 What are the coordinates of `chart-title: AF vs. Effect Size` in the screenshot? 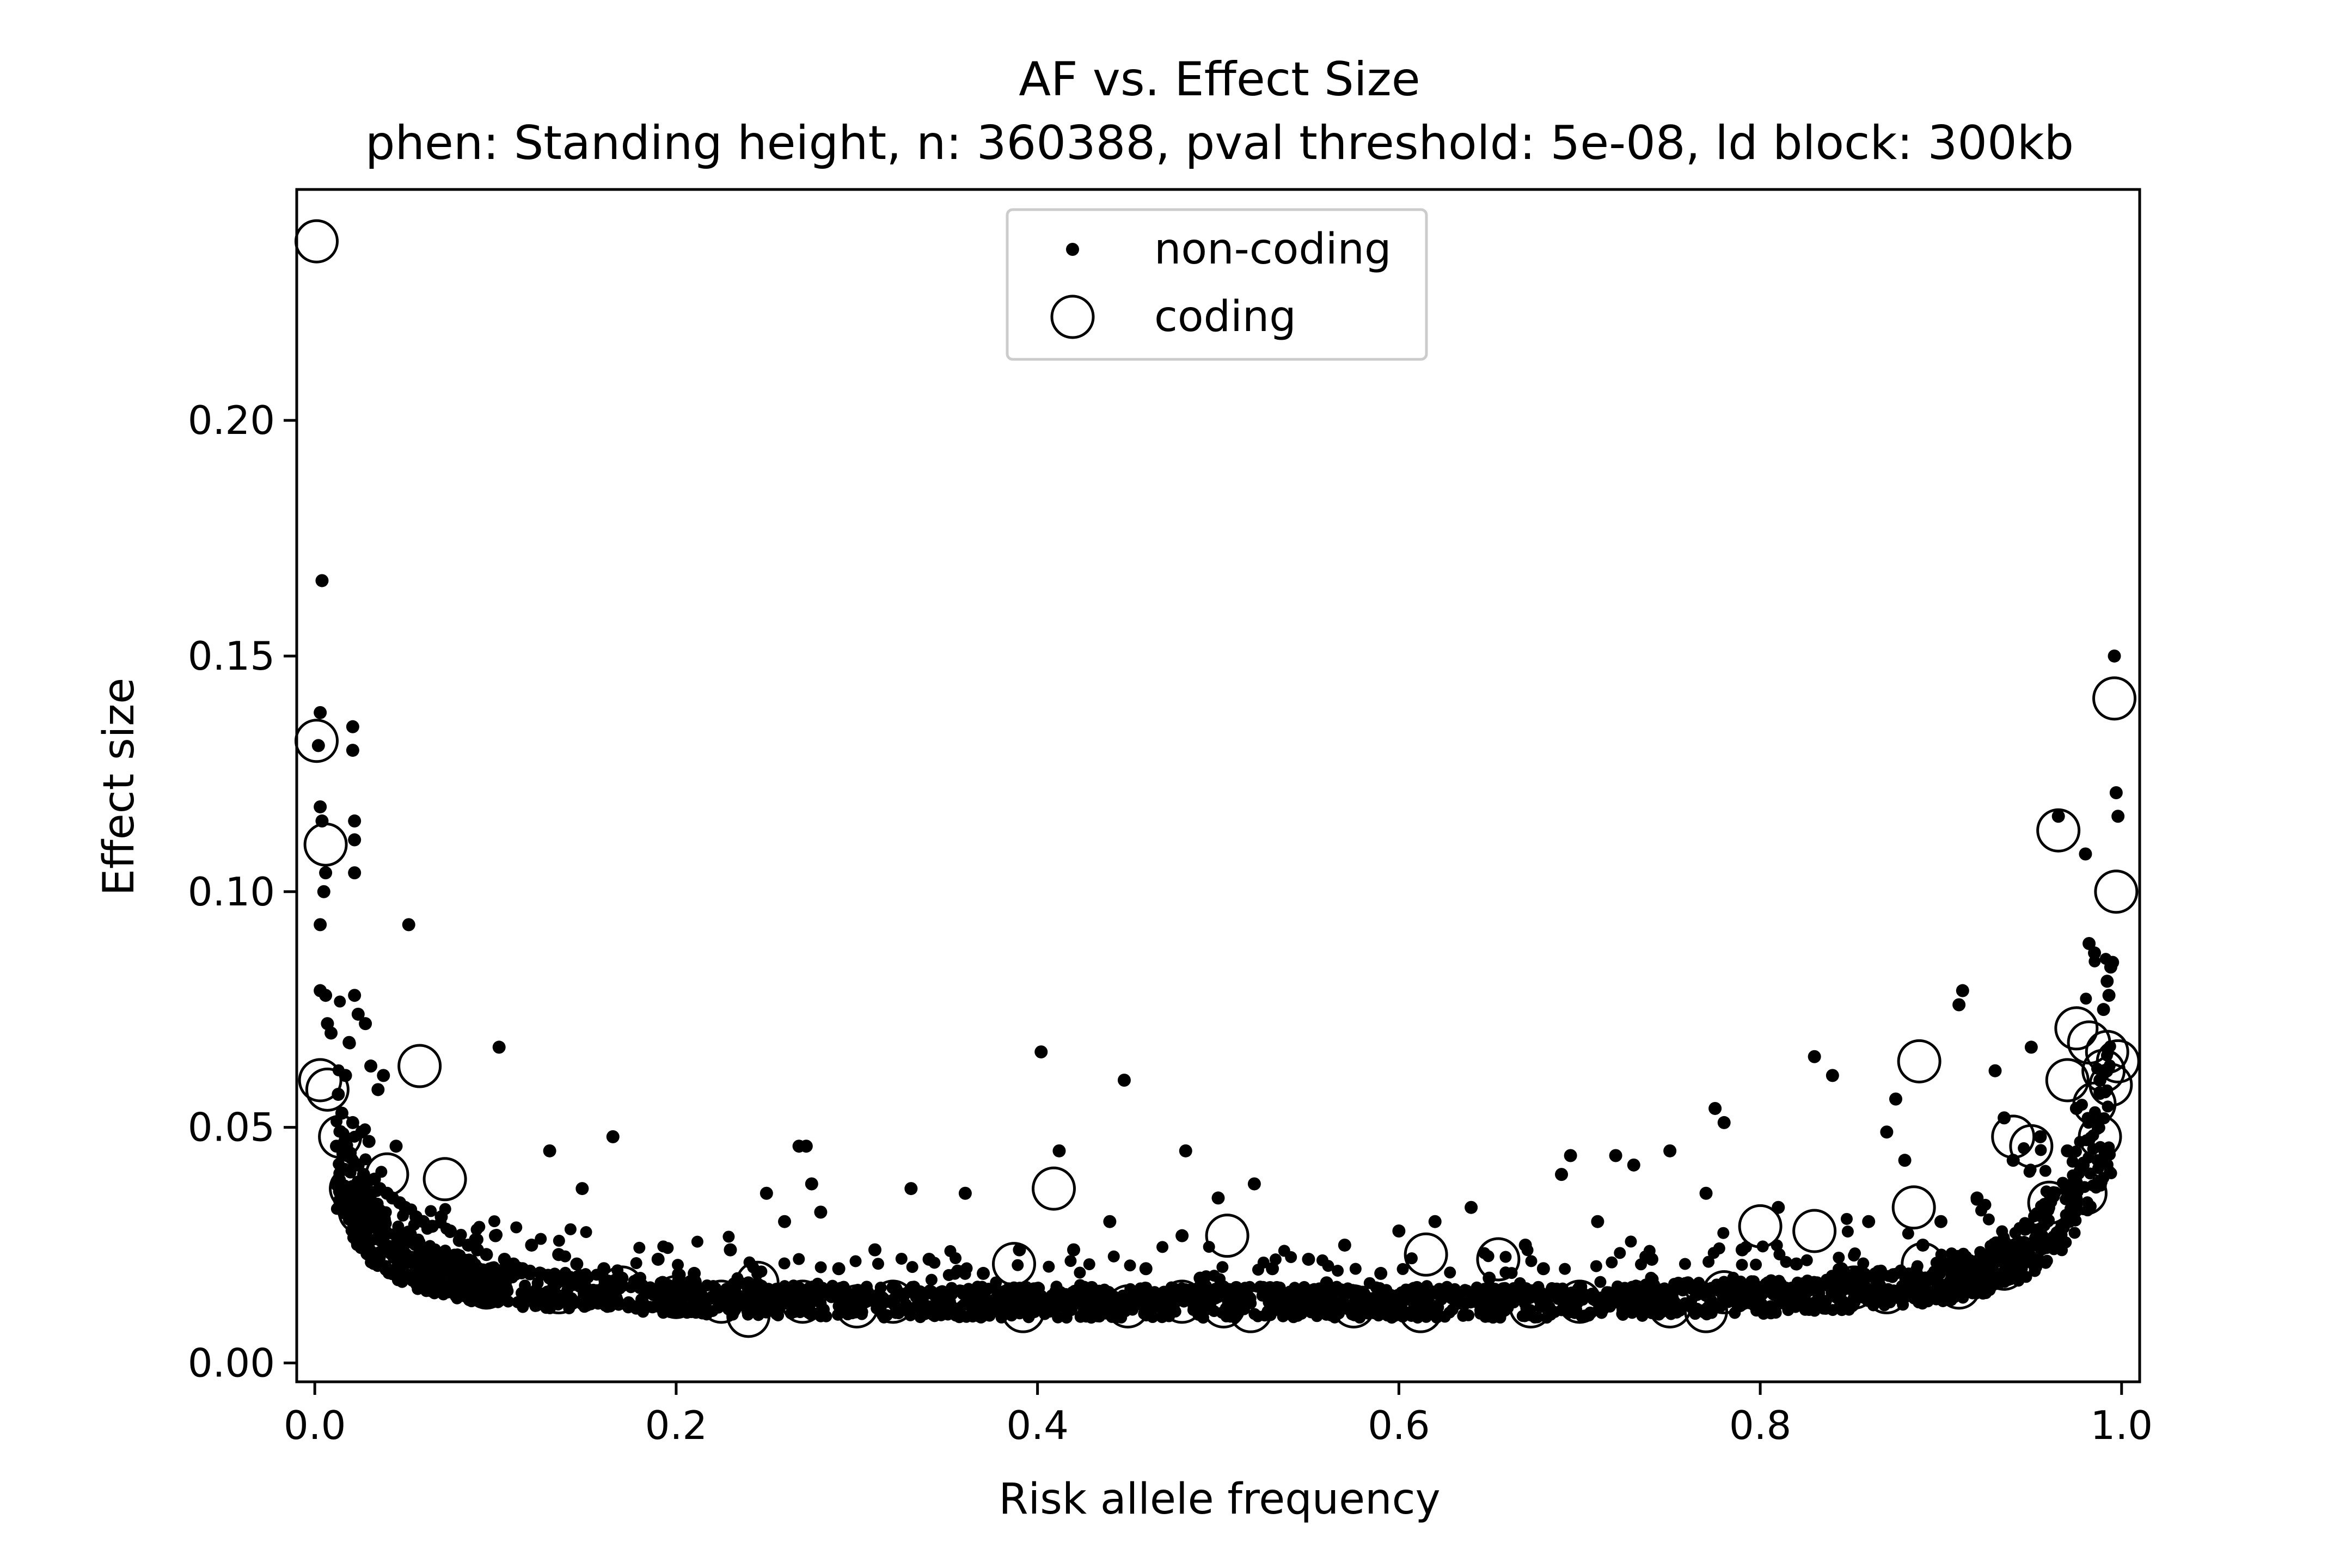 It's located at (1219, 79).